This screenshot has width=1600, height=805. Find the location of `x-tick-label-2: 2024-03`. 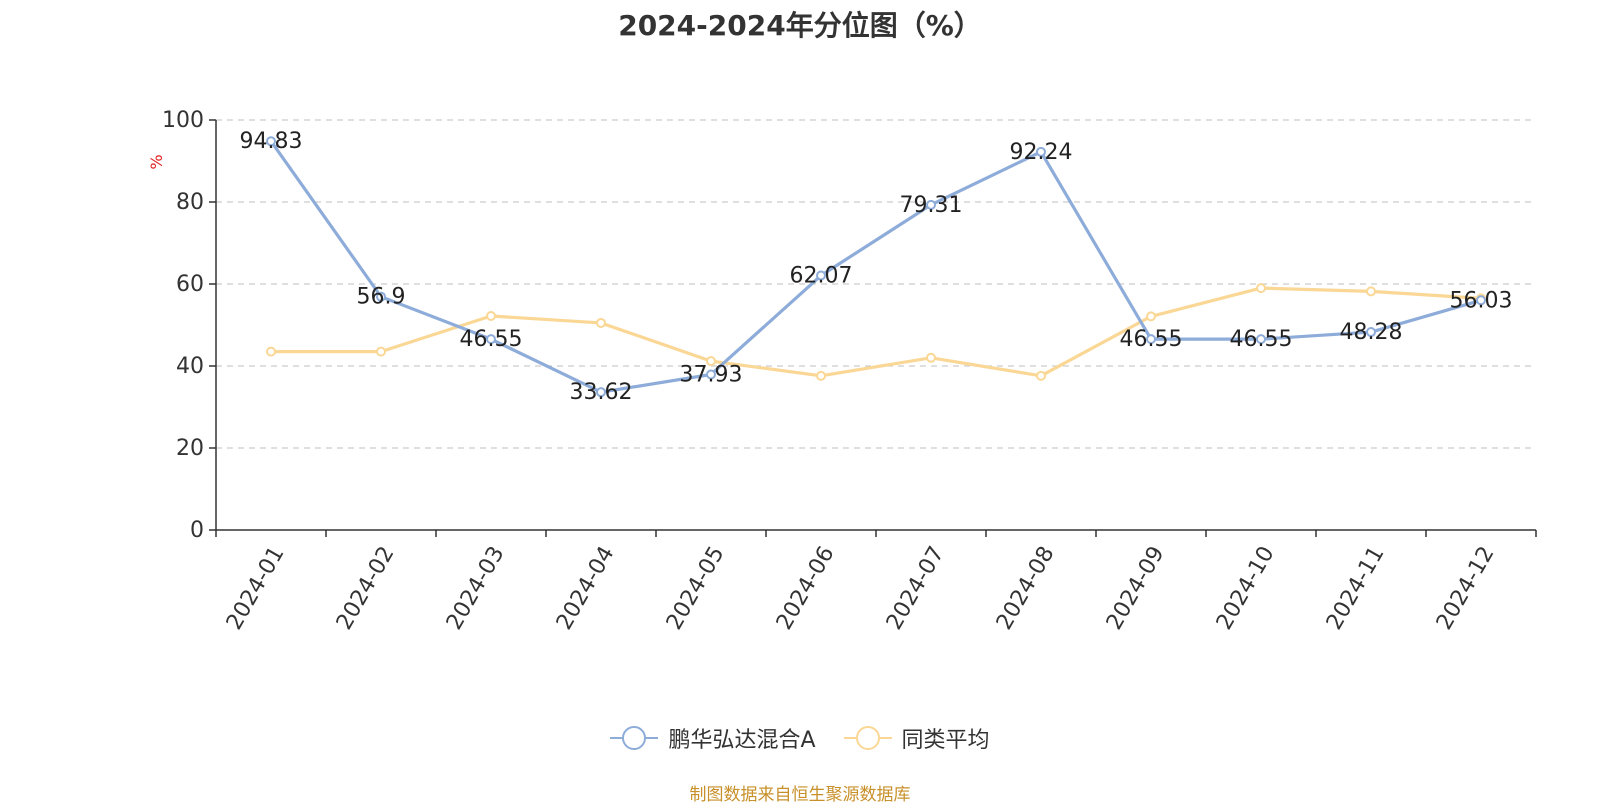

x-tick-label-2: 2024-03 is located at coordinates (476, 588).